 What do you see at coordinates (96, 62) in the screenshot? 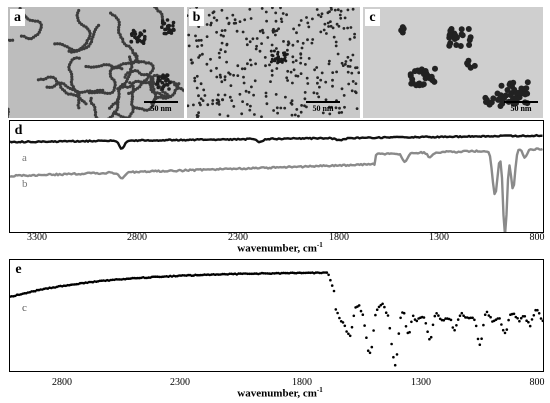
I see `tem-panel-a: a 50 nm` at bounding box center [96, 62].